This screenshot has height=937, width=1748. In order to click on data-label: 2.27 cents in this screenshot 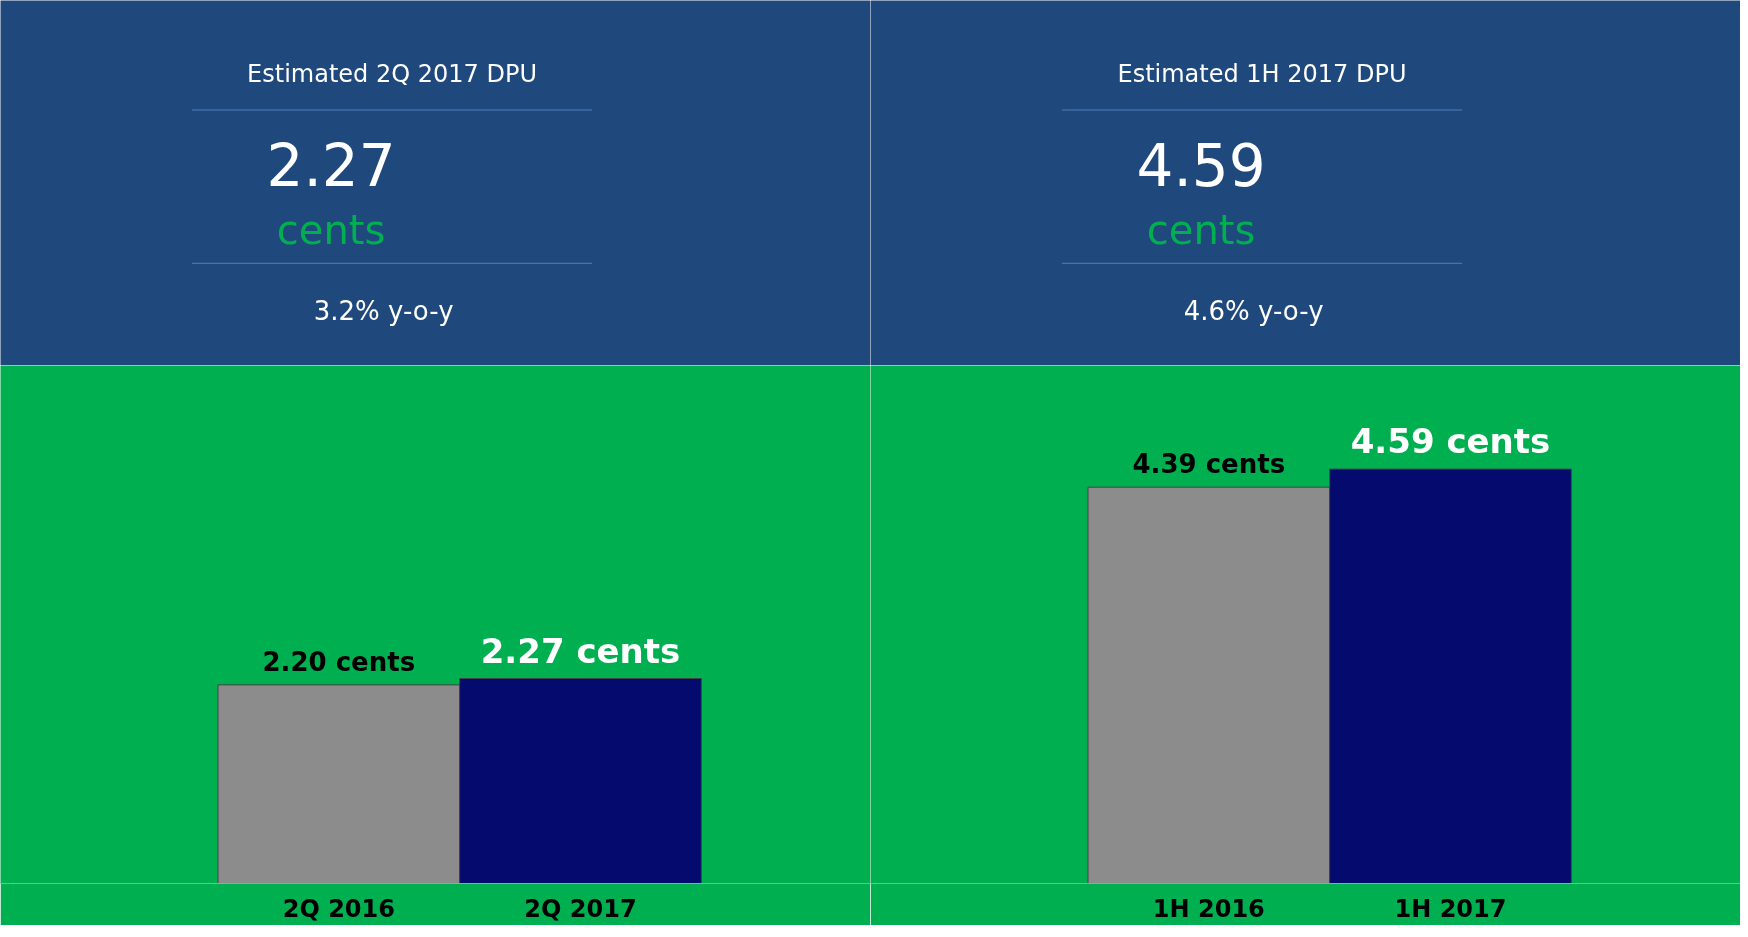, I will do `click(580, 650)`.